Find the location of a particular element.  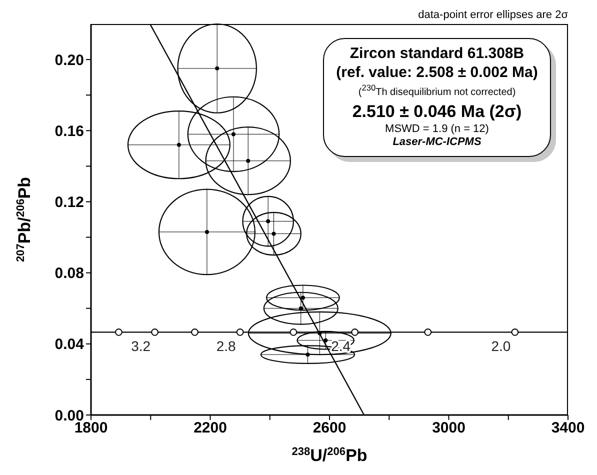

y-tick-label: 0.08 is located at coordinates (69, 273).